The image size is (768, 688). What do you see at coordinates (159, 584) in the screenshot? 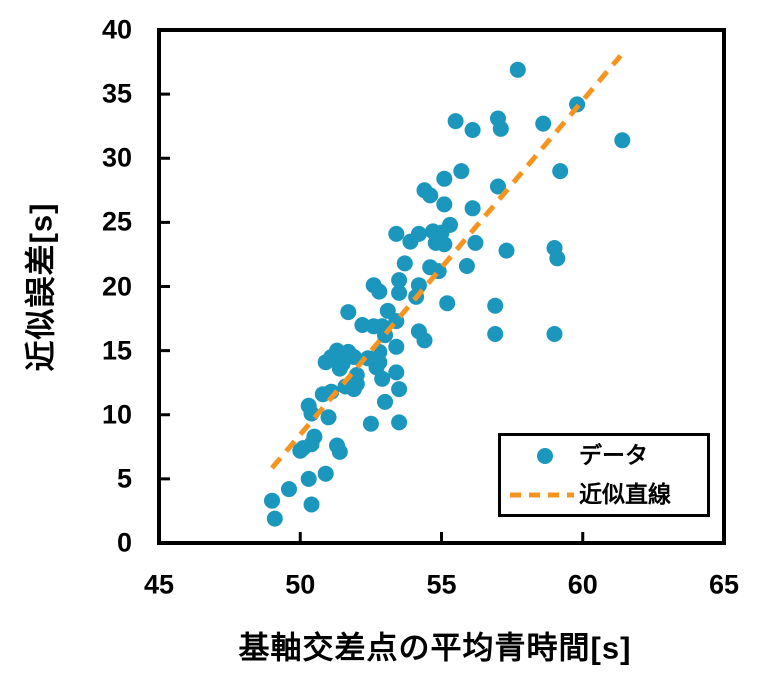
I see `x-tick-label: 45` at bounding box center [159, 584].